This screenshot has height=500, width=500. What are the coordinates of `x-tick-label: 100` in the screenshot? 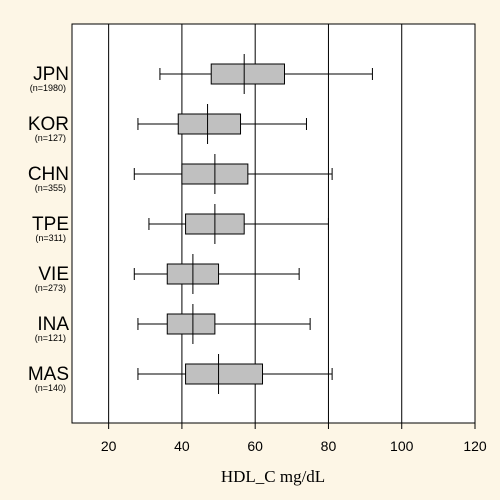 It's located at (402, 446).